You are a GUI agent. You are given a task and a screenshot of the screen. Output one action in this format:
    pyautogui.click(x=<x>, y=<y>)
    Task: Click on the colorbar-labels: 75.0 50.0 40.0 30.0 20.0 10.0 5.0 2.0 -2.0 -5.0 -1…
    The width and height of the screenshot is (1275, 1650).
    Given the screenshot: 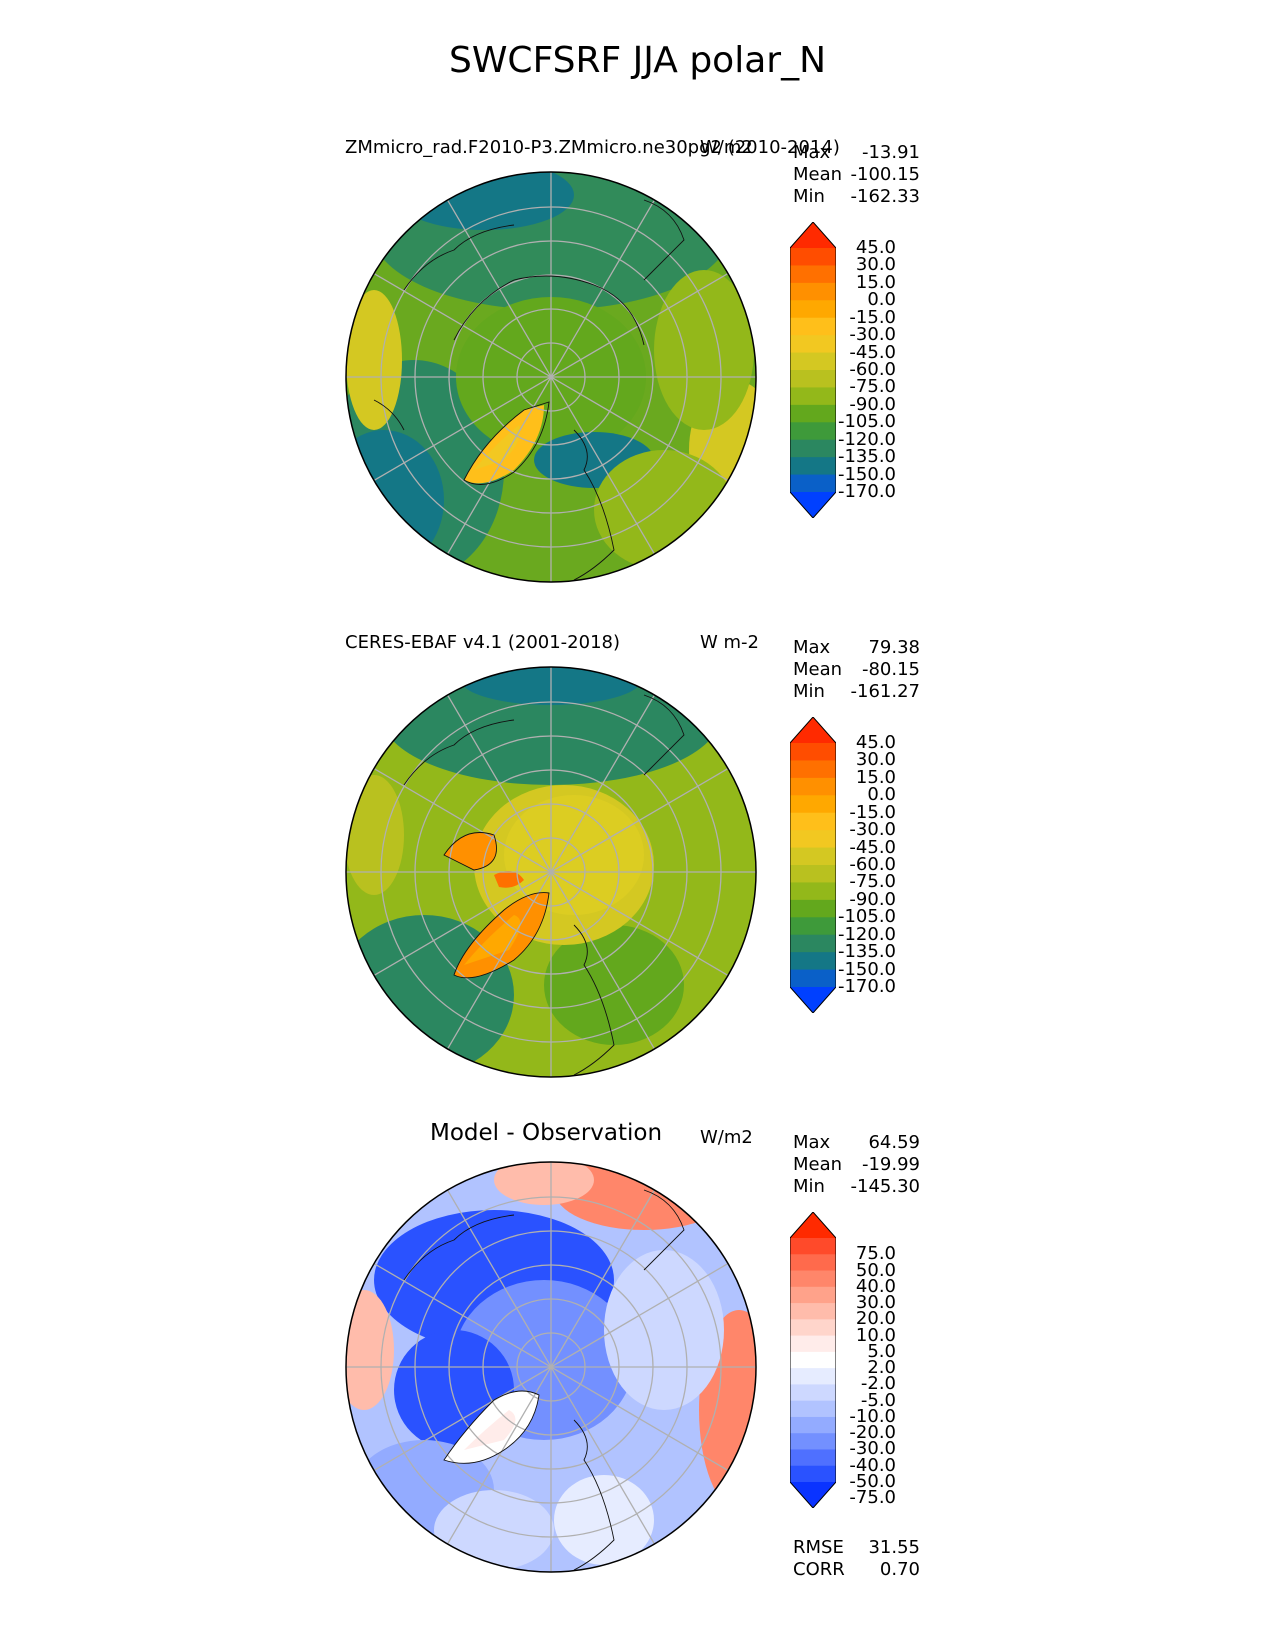 What is the action you would take?
    pyautogui.click(x=866, y=1360)
    